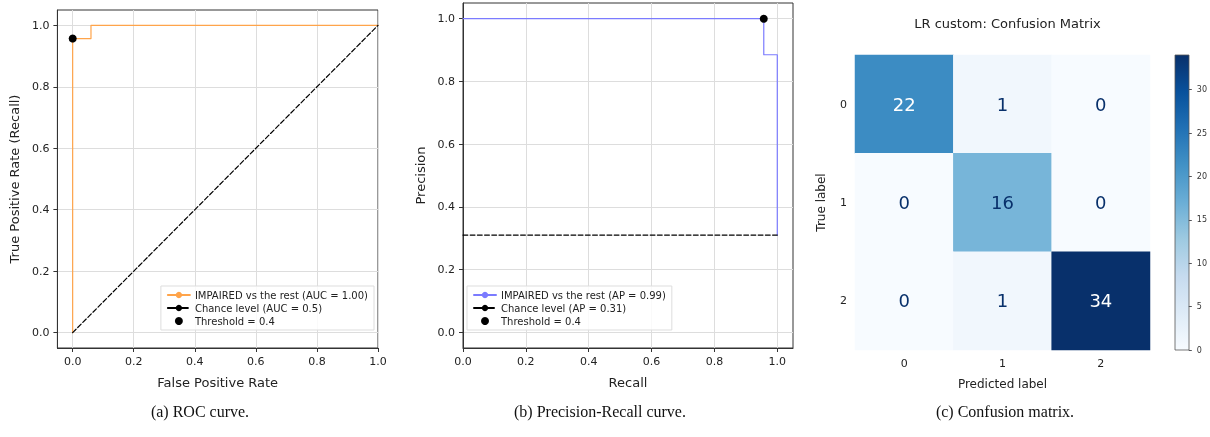 The height and width of the screenshot is (437, 1210). Describe the element at coordinates (1008, 23) in the screenshot. I see `chart-title: LR custom: Confusion Matrix` at that location.